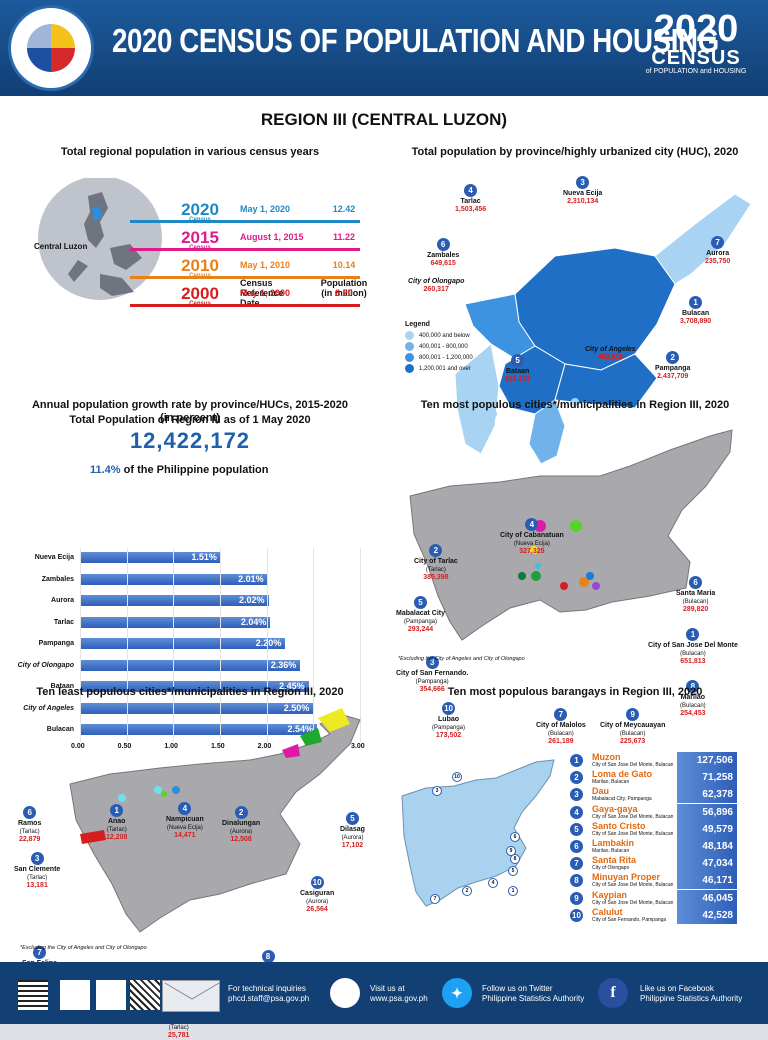 Image resolution: width=768 pixels, height=1040 pixels. I want to click on twitter-name: Philippine Statistics Authority, so click(533, 998).